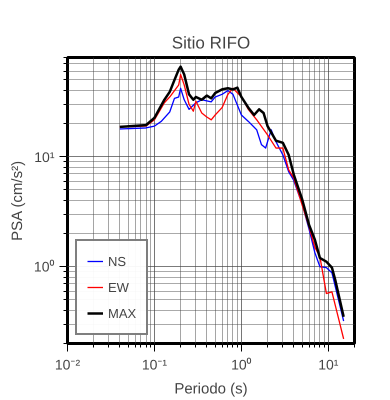 This screenshot has height=400, width=390. I want to click on y-axis-title: PSA (cm/s²), so click(17, 200).